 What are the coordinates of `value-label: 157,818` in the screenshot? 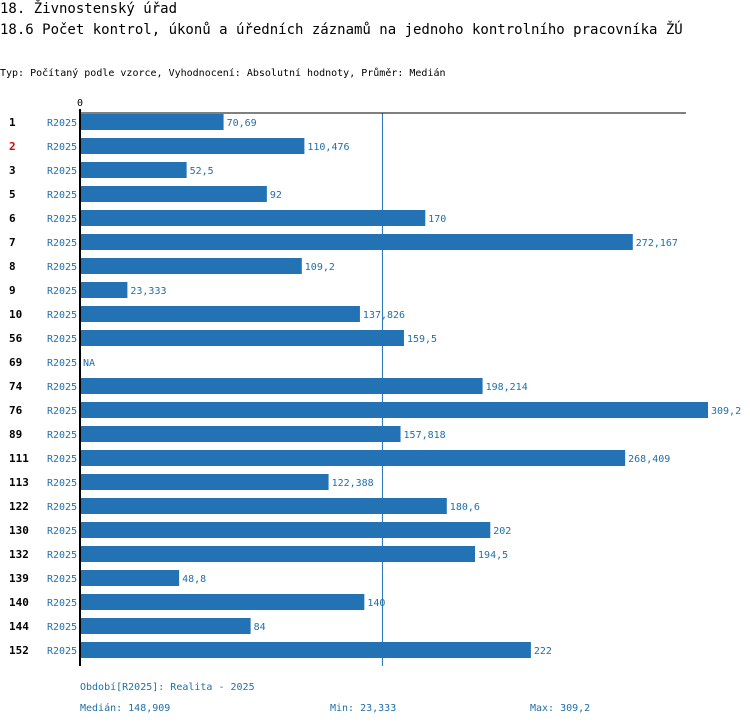 It's located at (425, 435).